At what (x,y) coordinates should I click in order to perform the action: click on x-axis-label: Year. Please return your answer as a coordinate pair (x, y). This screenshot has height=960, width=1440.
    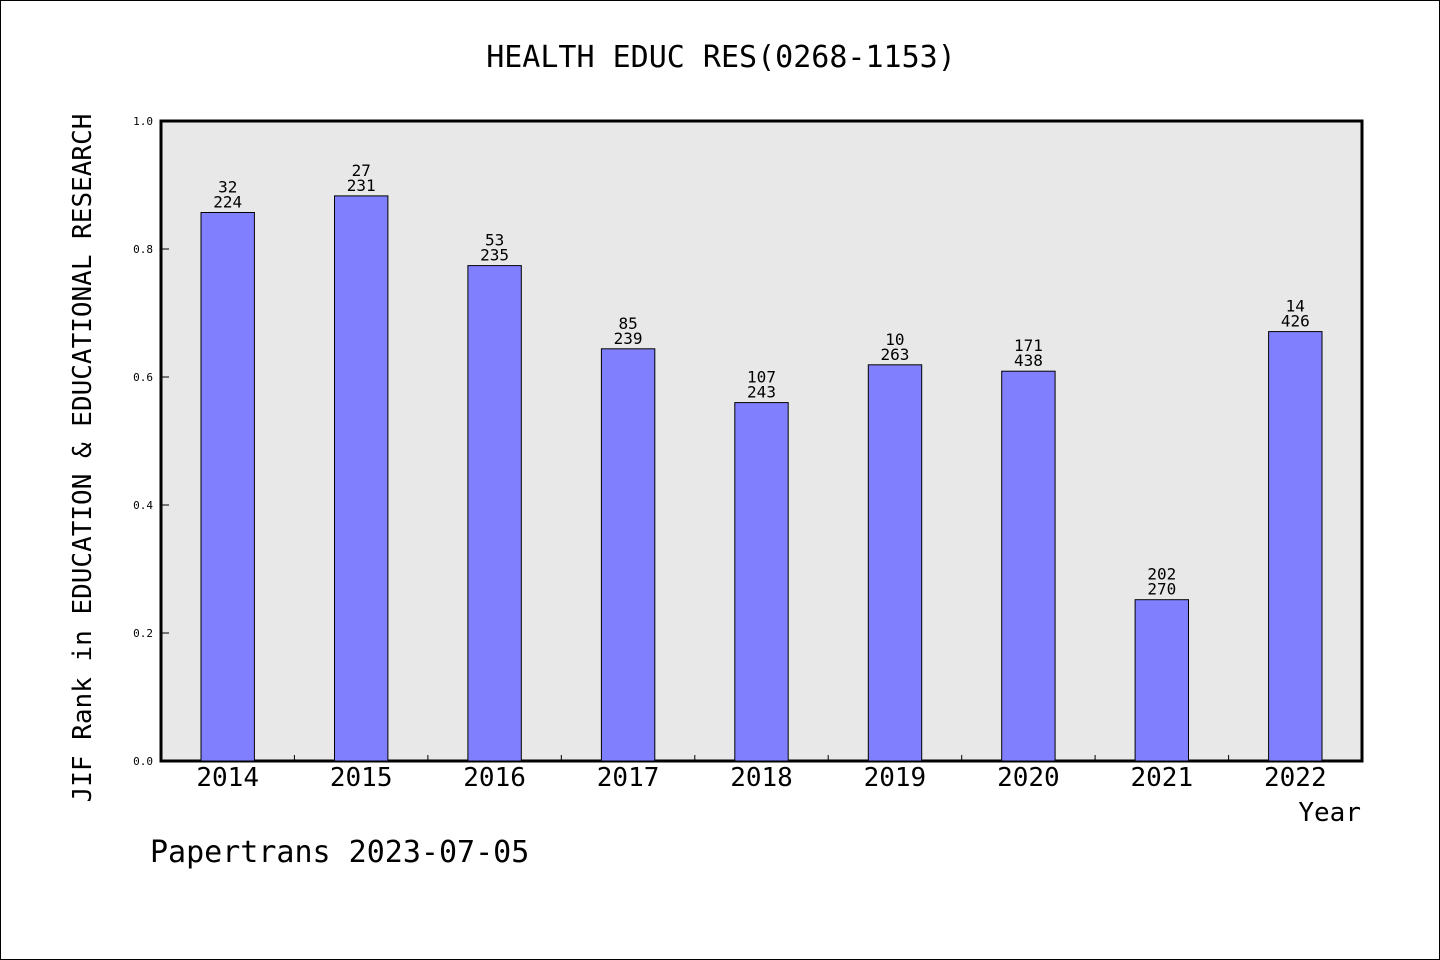
    Looking at the image, I should click on (1329, 813).